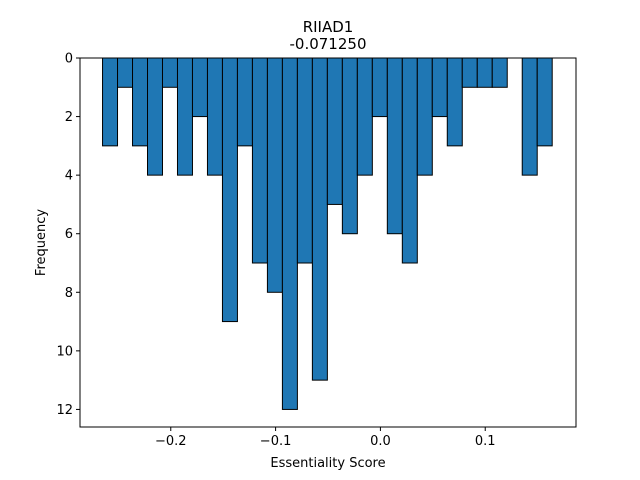  What do you see at coordinates (171, 441) in the screenshot?
I see `x-tick-label: −0.2` at bounding box center [171, 441].